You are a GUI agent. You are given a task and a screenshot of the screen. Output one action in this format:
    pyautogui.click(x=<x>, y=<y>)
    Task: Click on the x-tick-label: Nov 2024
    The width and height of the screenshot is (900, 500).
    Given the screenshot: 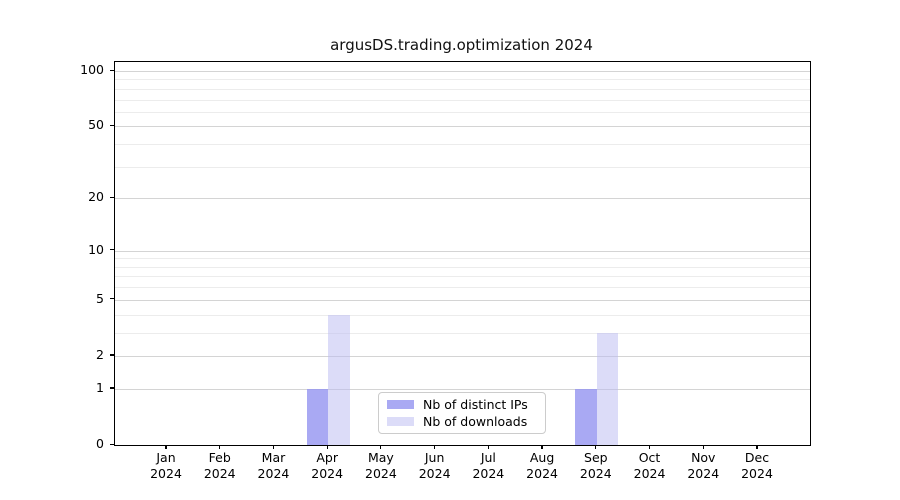 What is the action you would take?
    pyautogui.click(x=703, y=465)
    